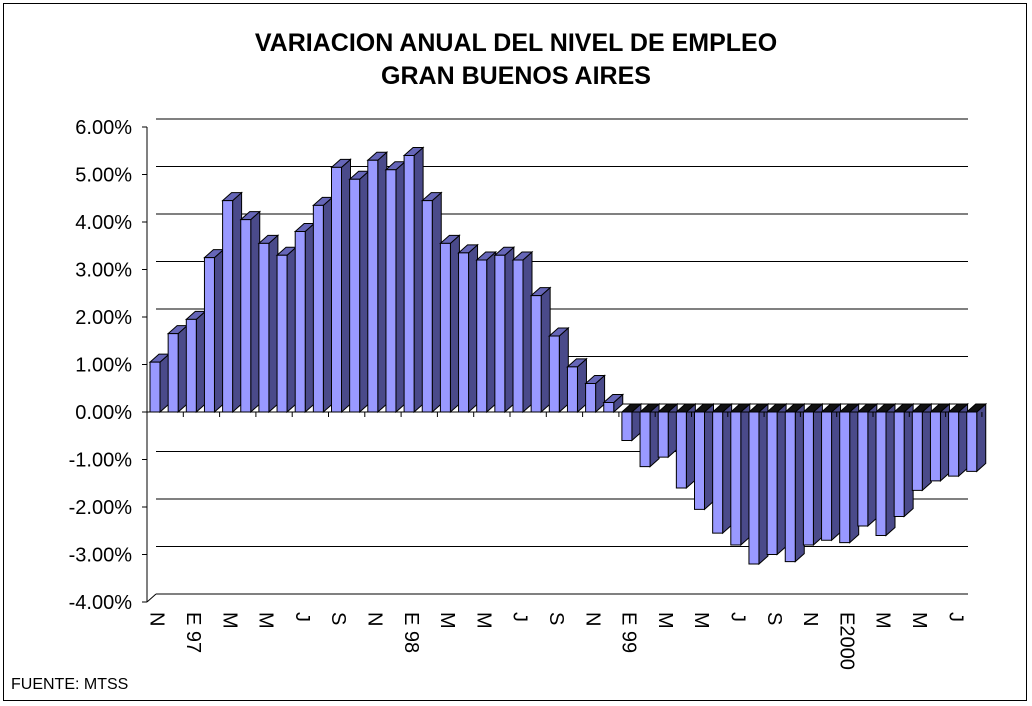 The image size is (1032, 706). What do you see at coordinates (101, 461) in the screenshot?
I see `y-tick-label: -1.00%` at bounding box center [101, 461].